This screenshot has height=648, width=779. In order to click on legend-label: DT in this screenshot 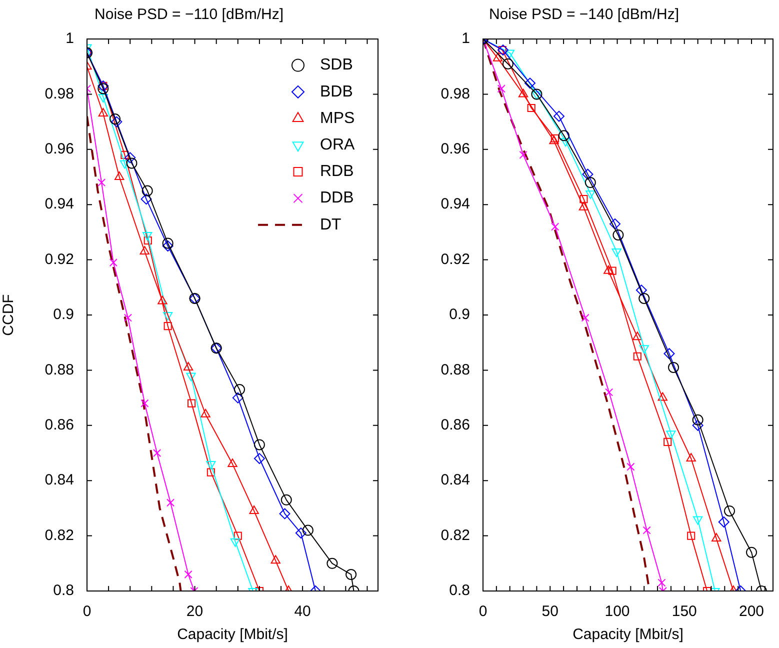, I will do `click(331, 225)`.